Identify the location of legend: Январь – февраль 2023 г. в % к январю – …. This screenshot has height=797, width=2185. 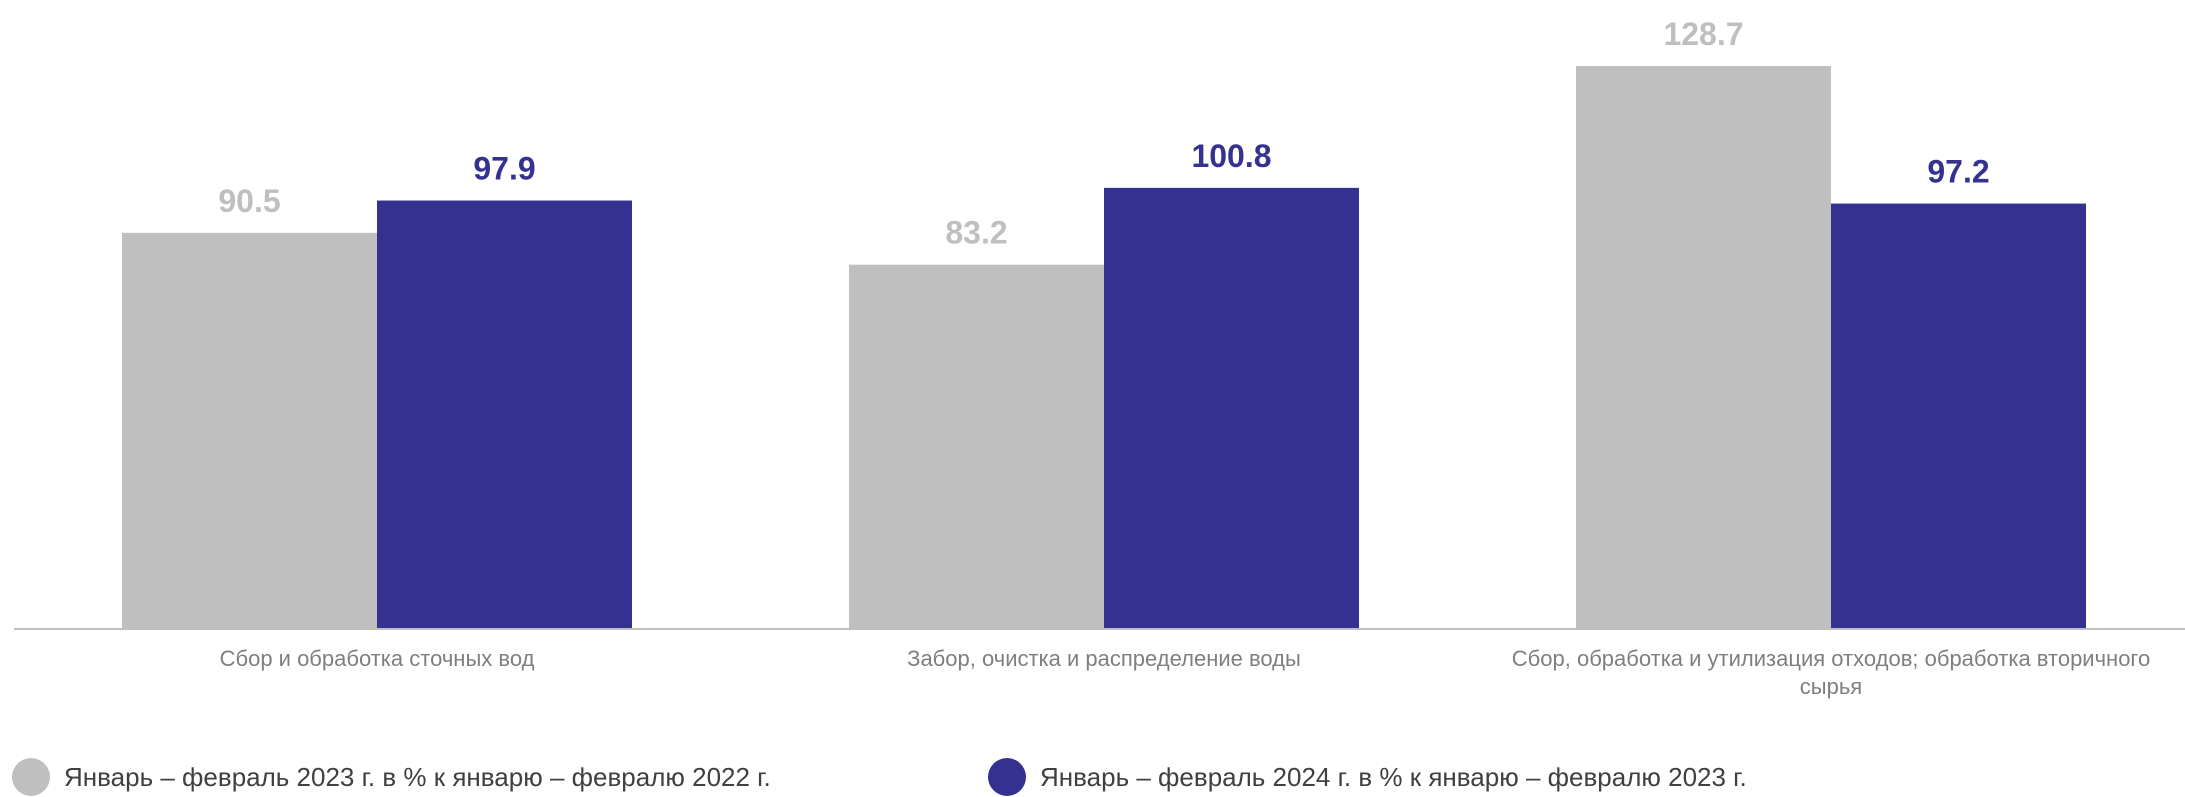
(1092, 777).